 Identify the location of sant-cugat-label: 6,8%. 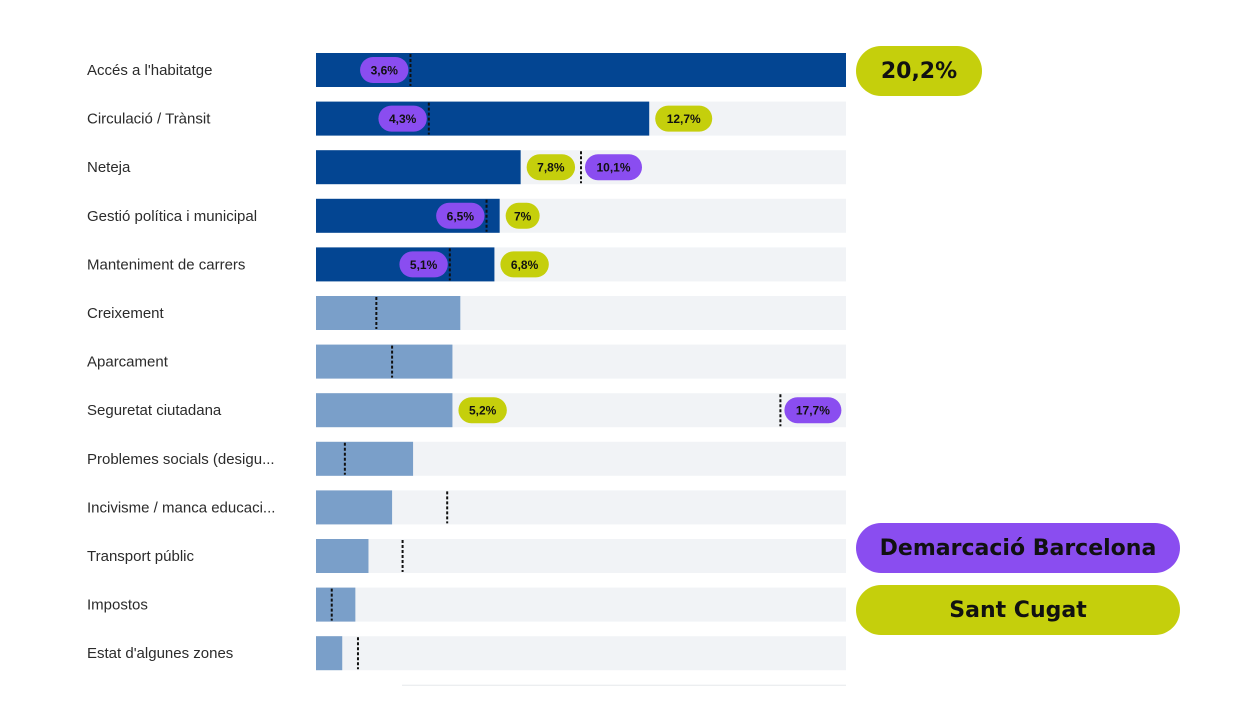
(525, 265).